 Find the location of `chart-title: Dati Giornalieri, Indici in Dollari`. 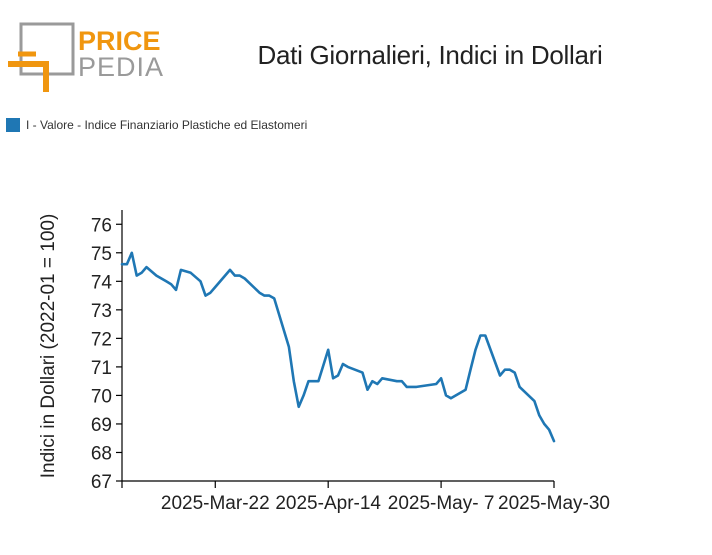

chart-title: Dati Giornalieri, Indici in Dollari is located at coordinates (430, 55).